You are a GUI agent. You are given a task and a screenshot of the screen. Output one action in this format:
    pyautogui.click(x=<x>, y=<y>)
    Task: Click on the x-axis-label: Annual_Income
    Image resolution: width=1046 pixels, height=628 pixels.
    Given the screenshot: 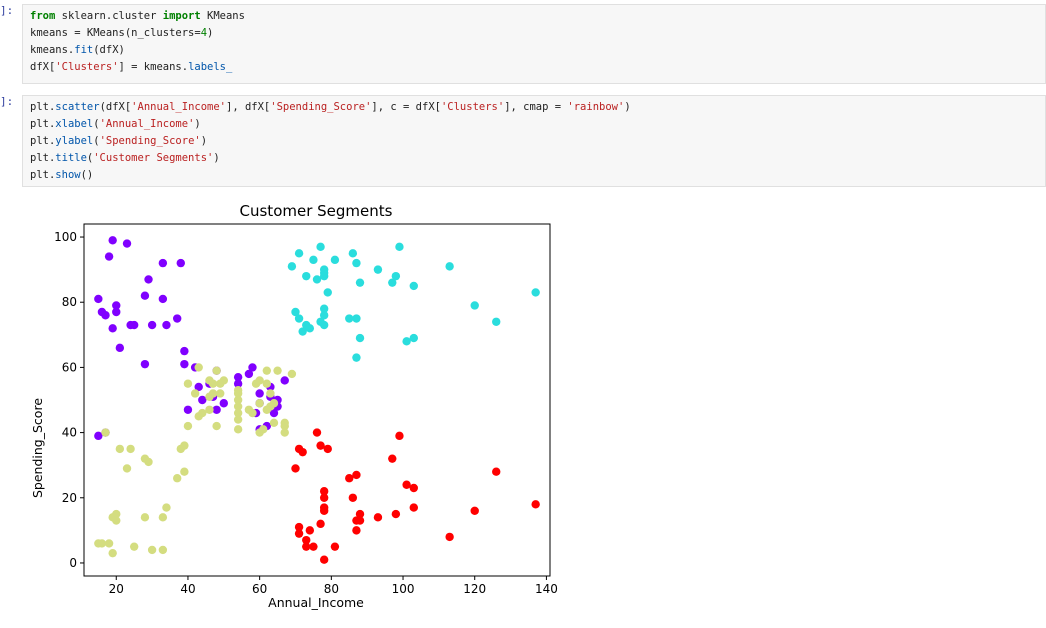 What is the action you would take?
    pyautogui.click(x=316, y=602)
    